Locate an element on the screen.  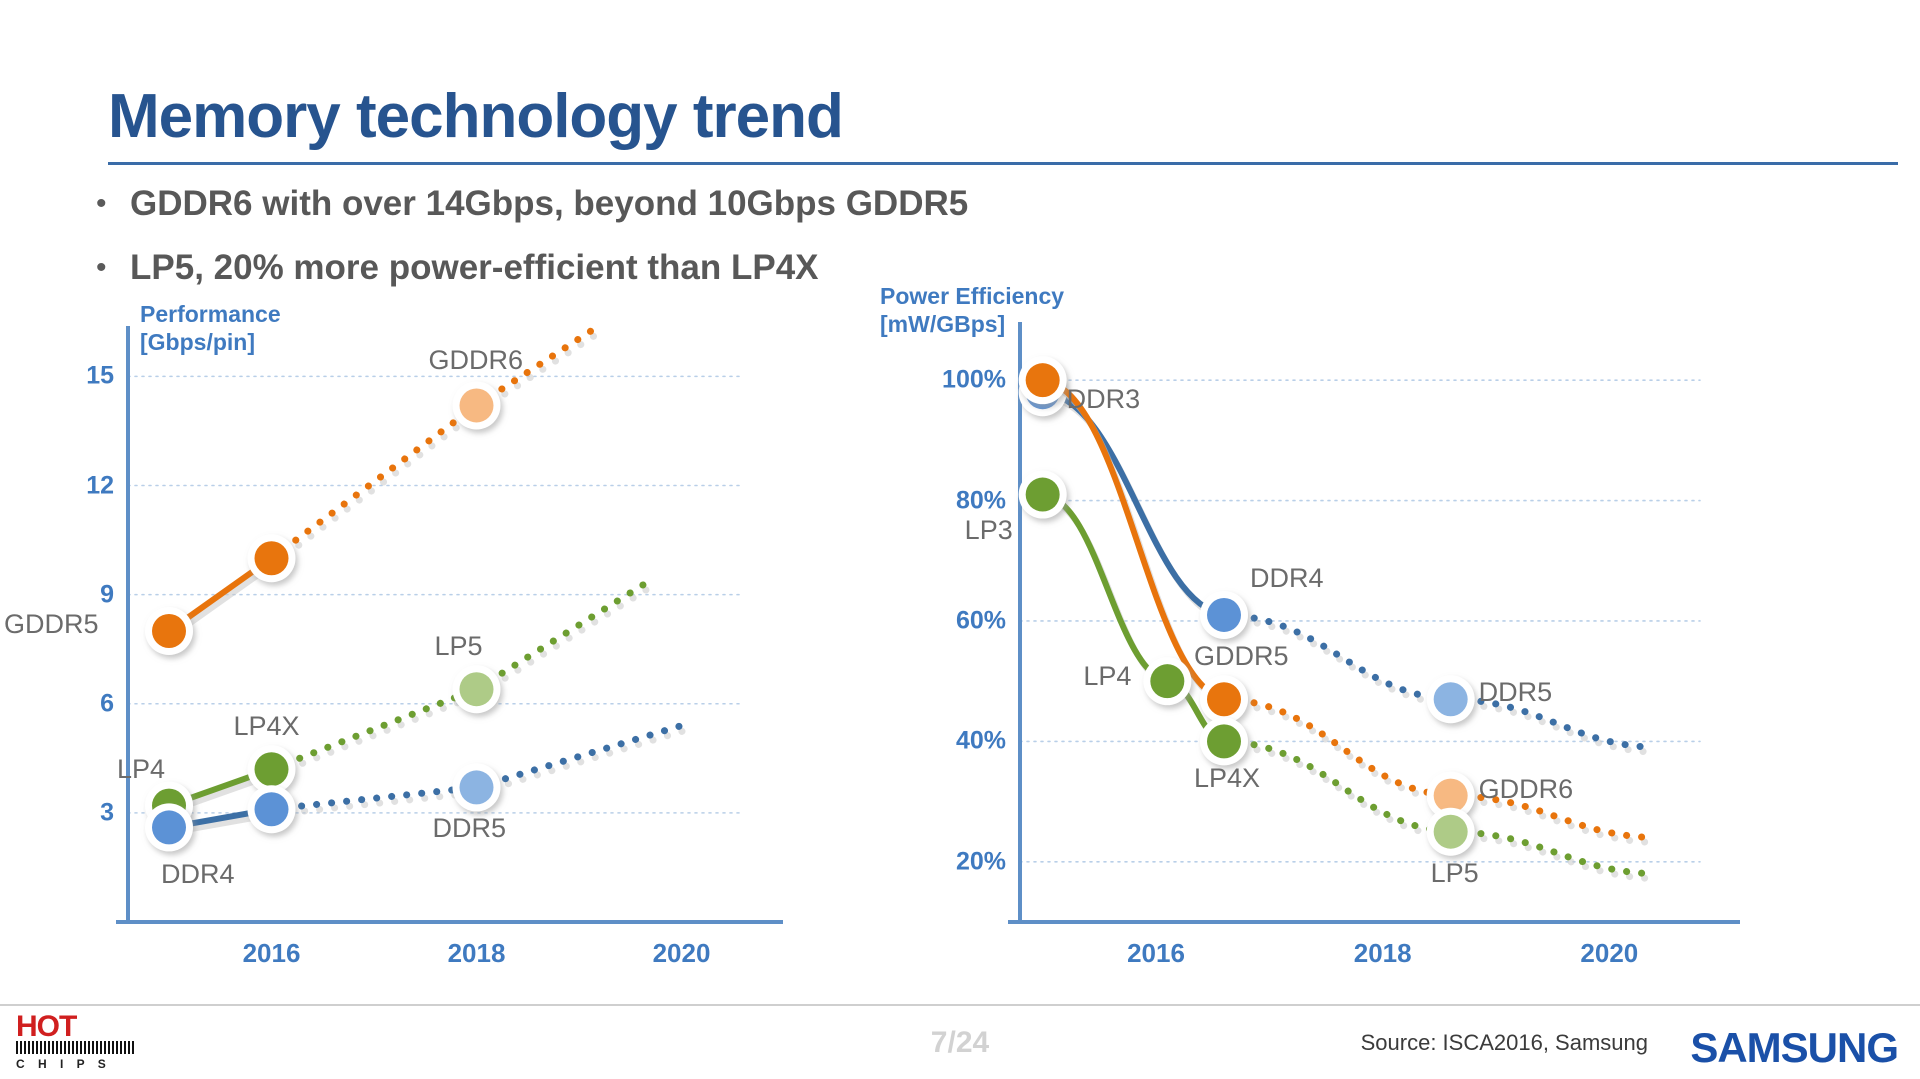
samsung-logo: SAMSUNG is located at coordinates (1794, 1047).